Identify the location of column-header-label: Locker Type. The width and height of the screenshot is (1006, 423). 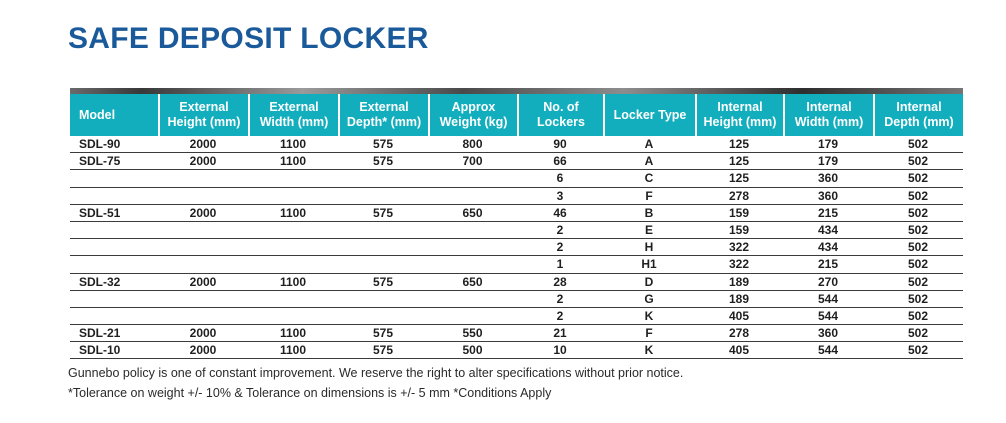
(650, 114).